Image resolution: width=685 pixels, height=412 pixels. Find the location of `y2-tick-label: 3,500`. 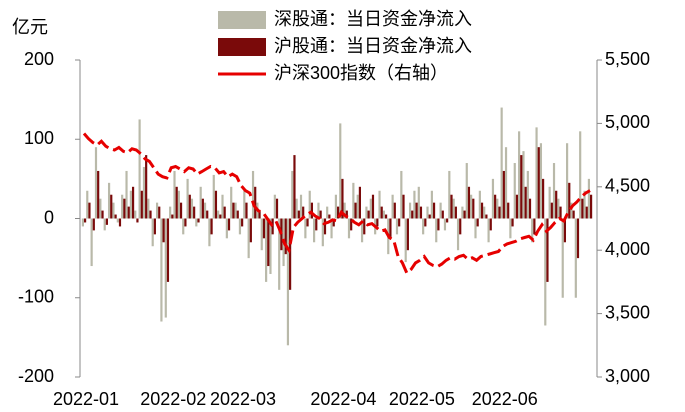

y2-tick-label: 3,500 is located at coordinates (627, 312).